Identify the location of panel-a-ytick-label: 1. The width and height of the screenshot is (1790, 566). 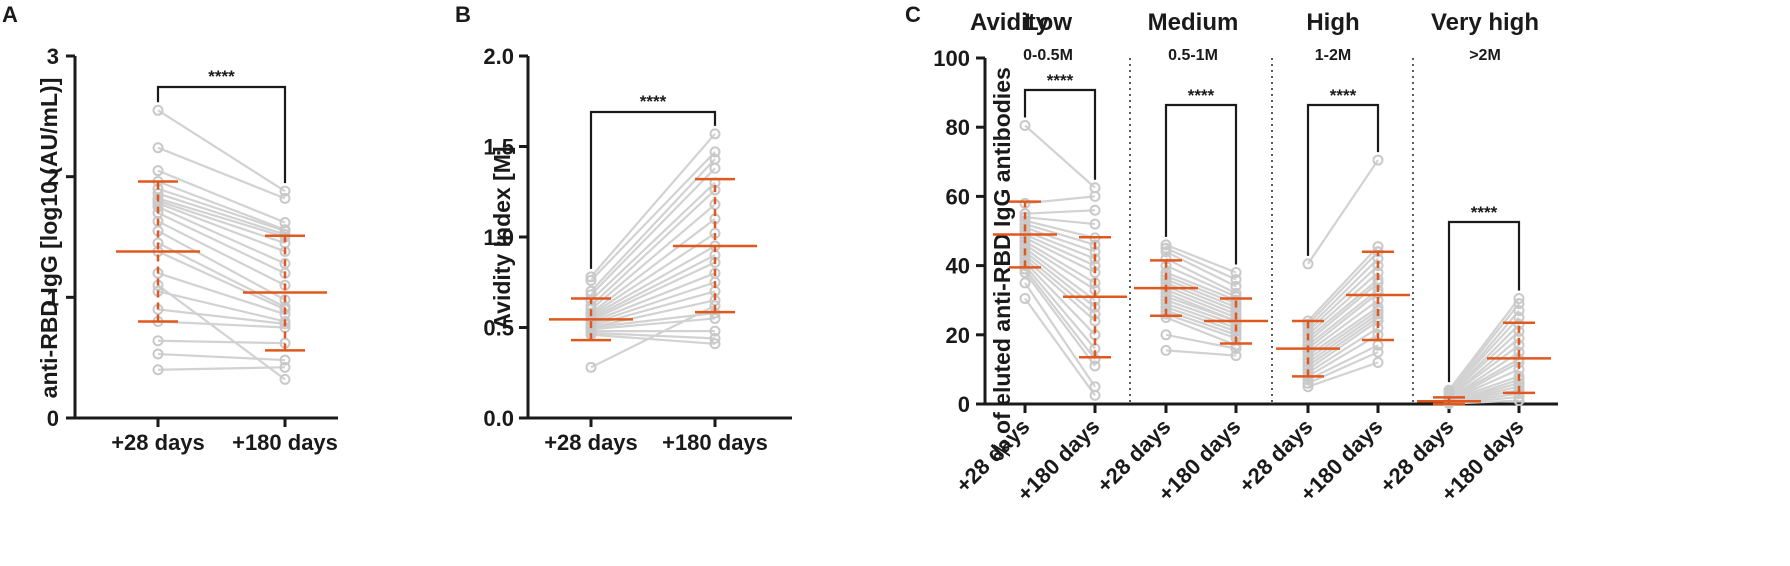
(53, 297).